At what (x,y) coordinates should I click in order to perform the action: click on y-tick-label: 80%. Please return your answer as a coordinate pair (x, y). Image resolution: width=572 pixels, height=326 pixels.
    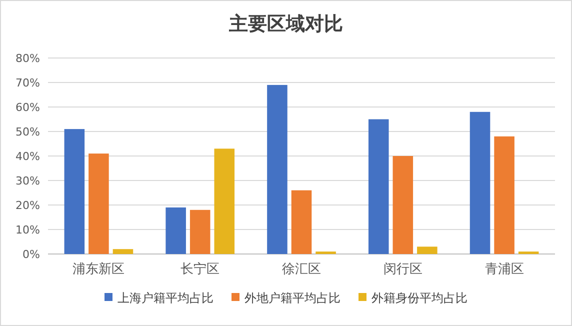
    Looking at the image, I should click on (28, 58).